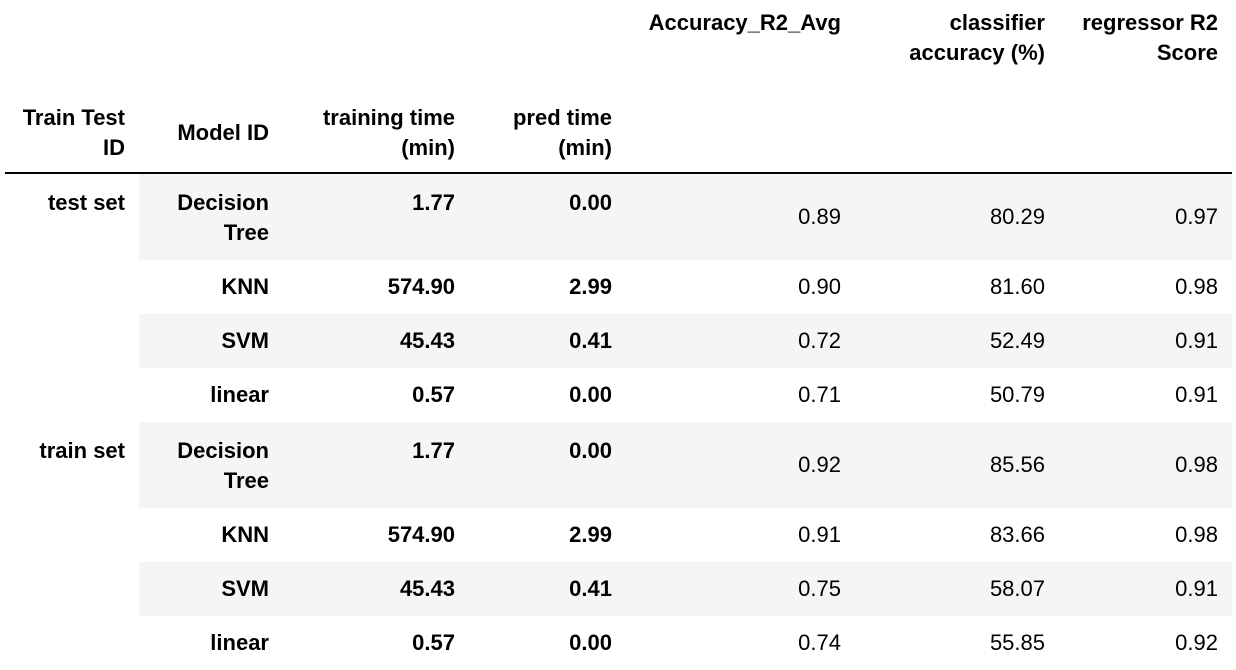 This screenshot has width=1236, height=670. Describe the element at coordinates (740, 287) in the screenshot. I see `cell-accuracy-r2-avg: 0.90` at that location.